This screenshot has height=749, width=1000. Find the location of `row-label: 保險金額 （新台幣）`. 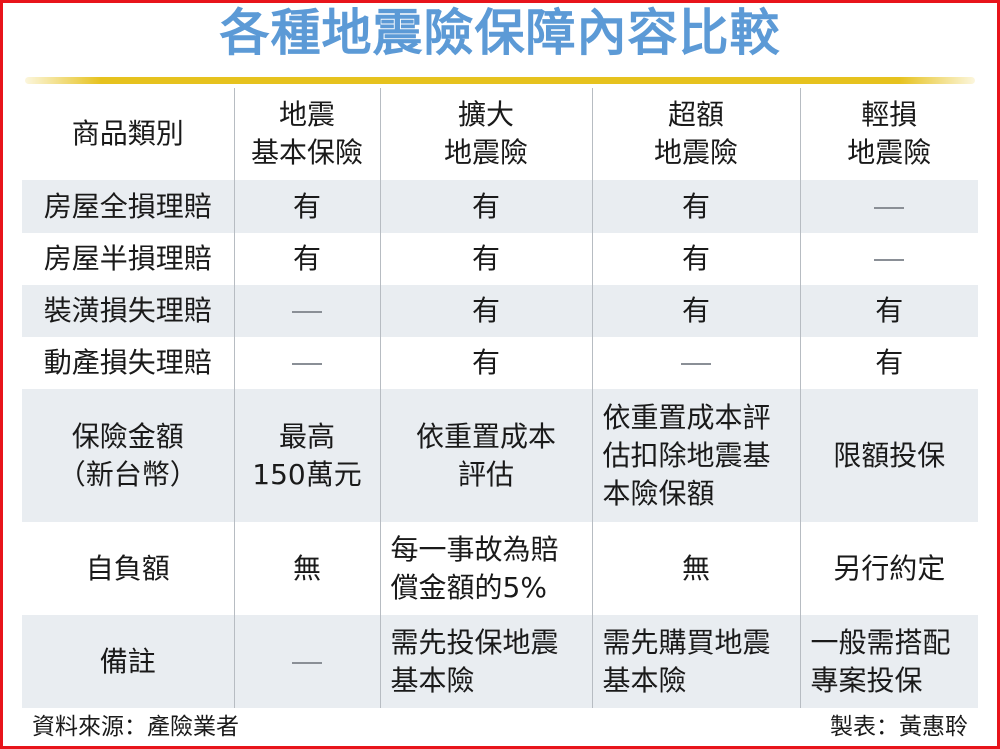

row-label: 保險金額 （新台幣） is located at coordinates (128, 455).